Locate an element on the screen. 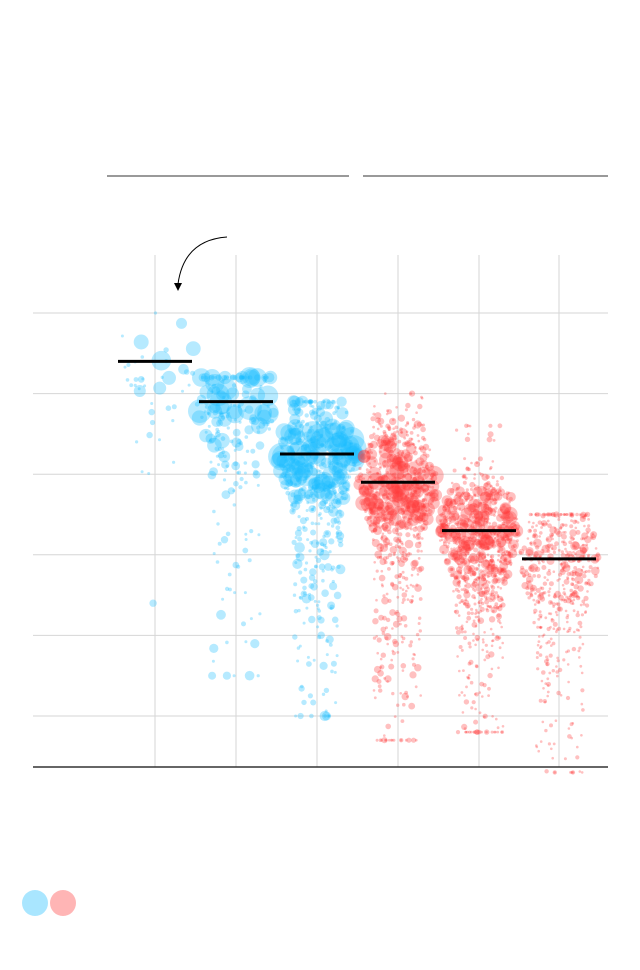  annotation-arrow is located at coordinates (201, 263).